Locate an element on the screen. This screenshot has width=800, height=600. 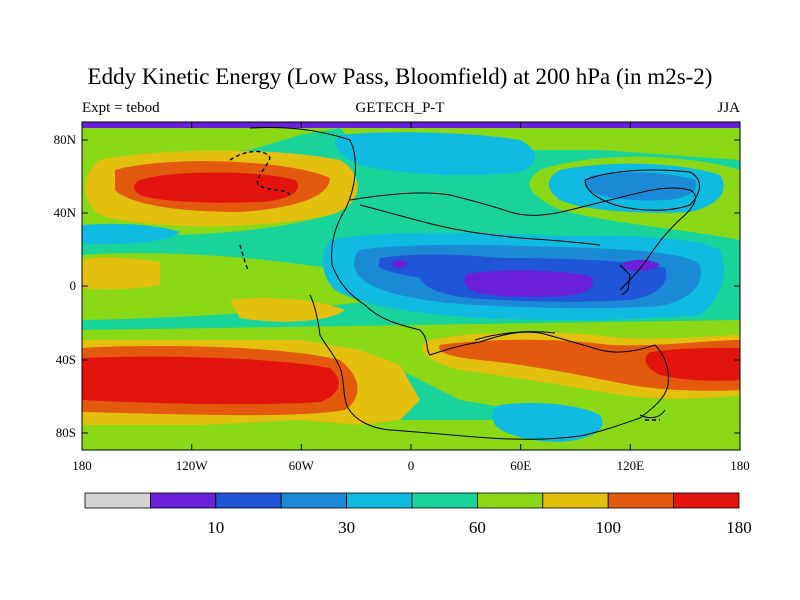
season-label: JJA is located at coordinates (728, 108).